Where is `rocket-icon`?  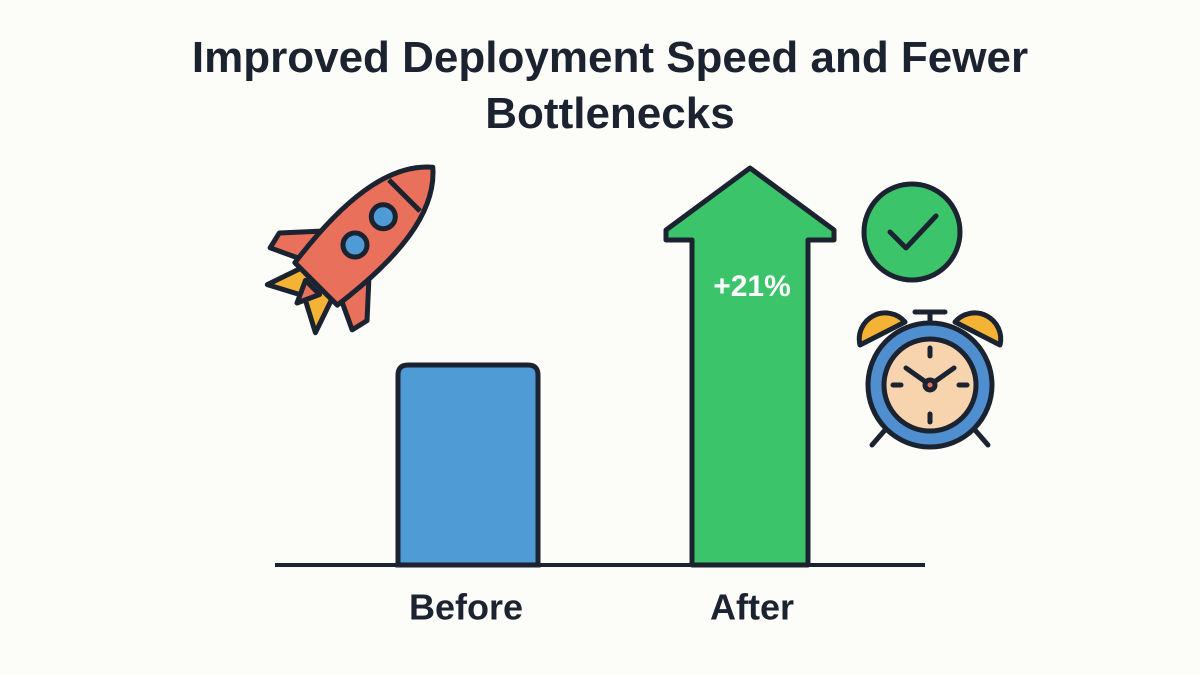
rocket-icon is located at coordinates (350, 250).